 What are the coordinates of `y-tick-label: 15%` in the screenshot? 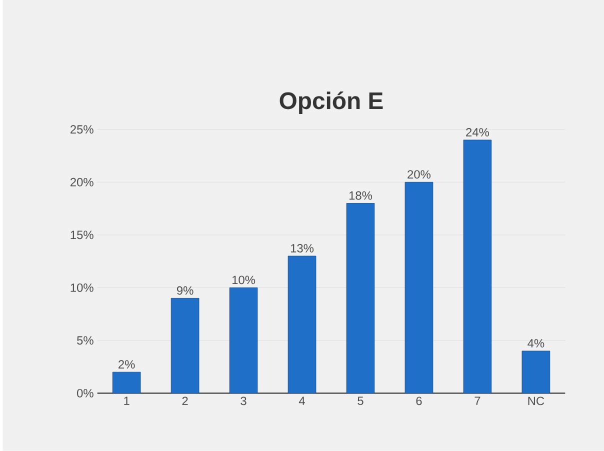 It's located at (82, 235).